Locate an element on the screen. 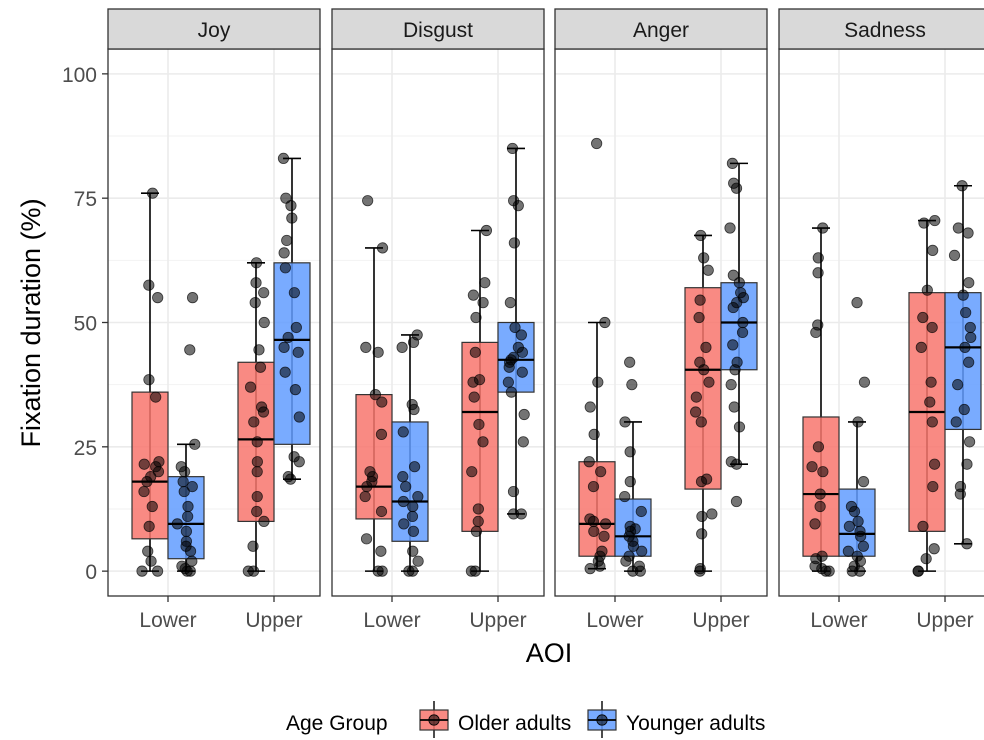  y-tick-label: 100 is located at coordinates (79, 75).